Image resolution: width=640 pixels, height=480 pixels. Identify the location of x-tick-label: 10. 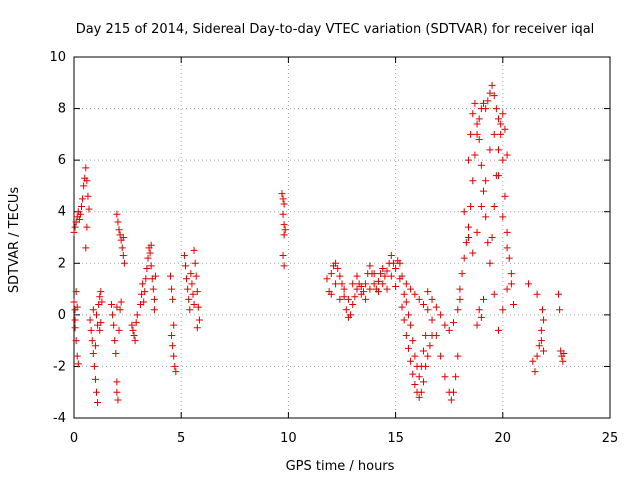
(288, 438).